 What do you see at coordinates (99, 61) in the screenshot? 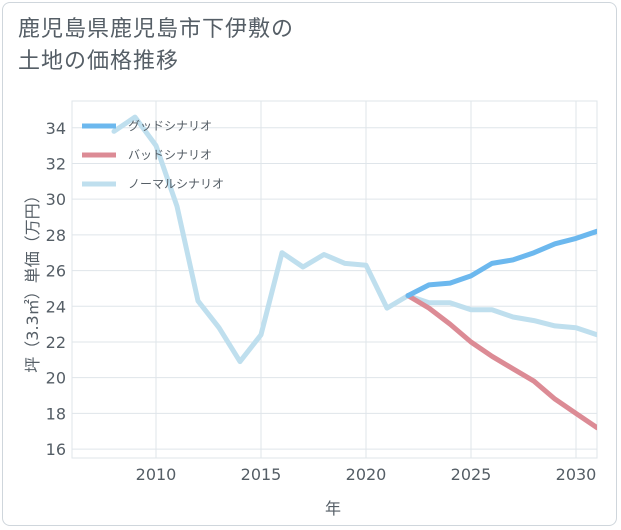
I see `title-line-2: 土地の価格推移` at bounding box center [99, 61].